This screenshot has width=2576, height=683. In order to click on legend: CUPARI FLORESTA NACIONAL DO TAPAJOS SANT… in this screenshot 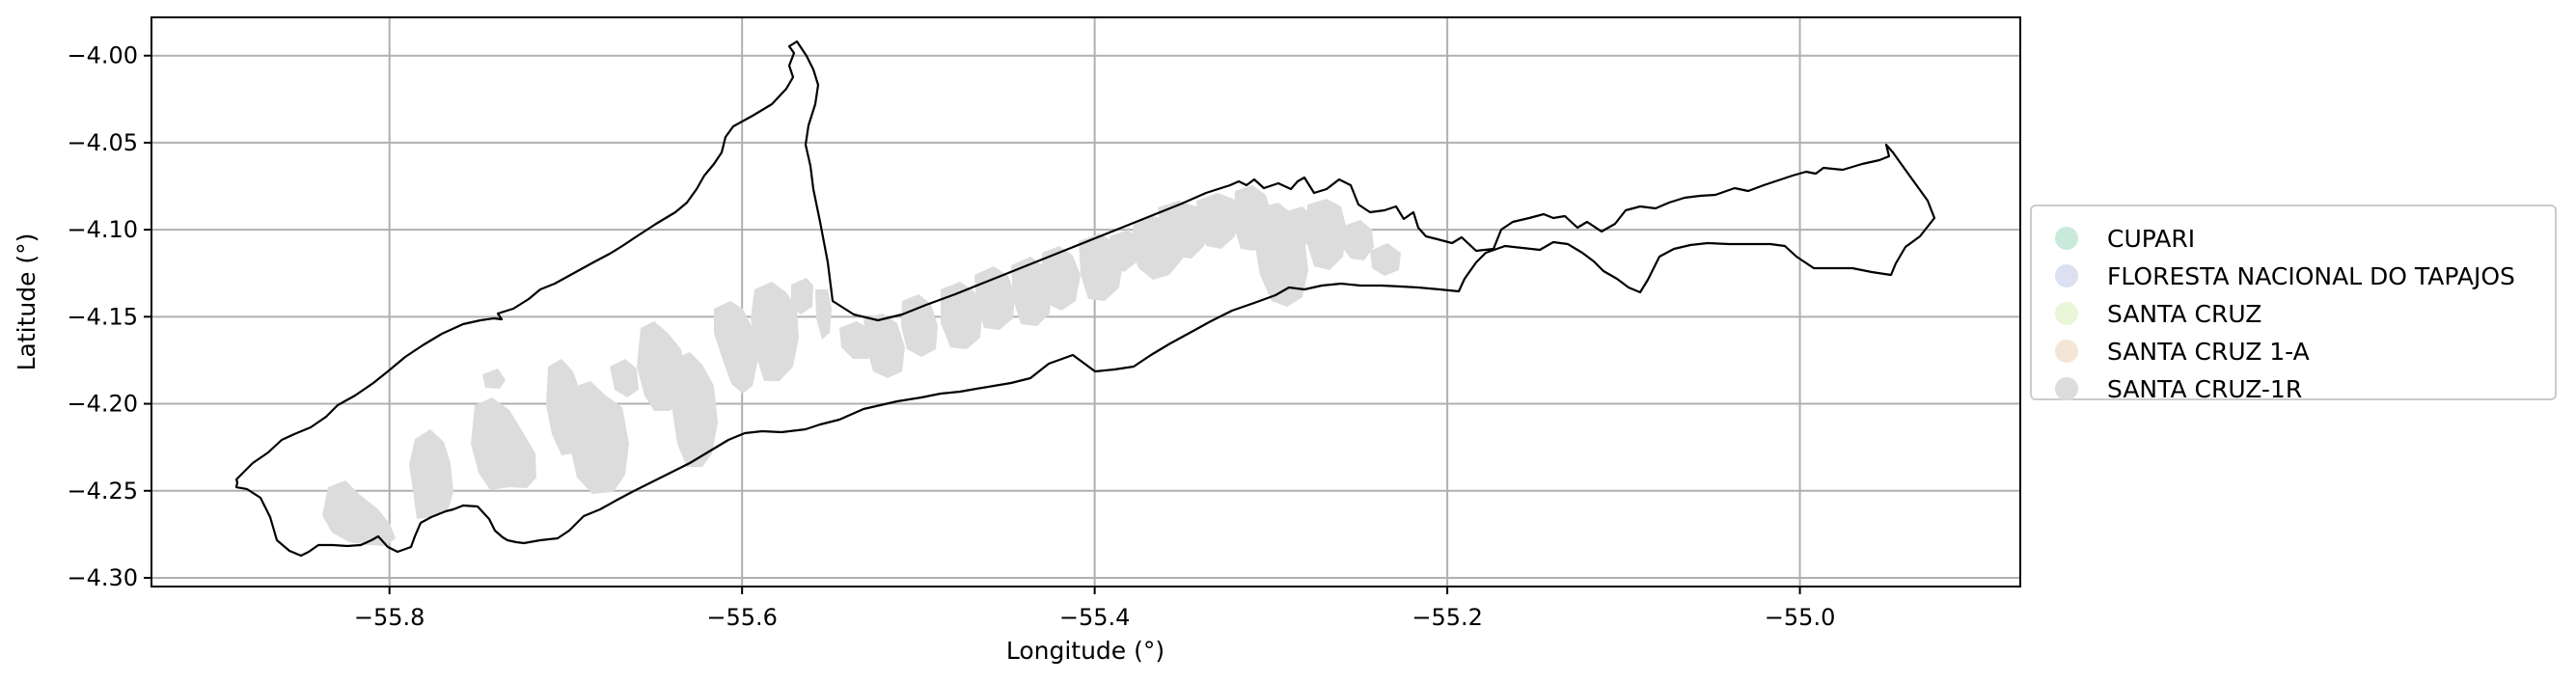, I will do `click(2293, 304)`.